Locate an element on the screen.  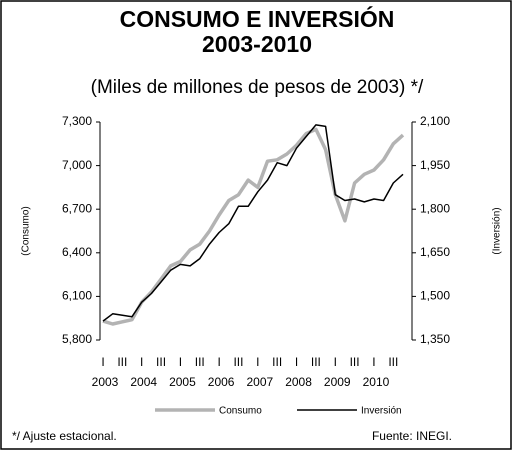
y-tick-label: 6,700 is located at coordinates (77, 208).